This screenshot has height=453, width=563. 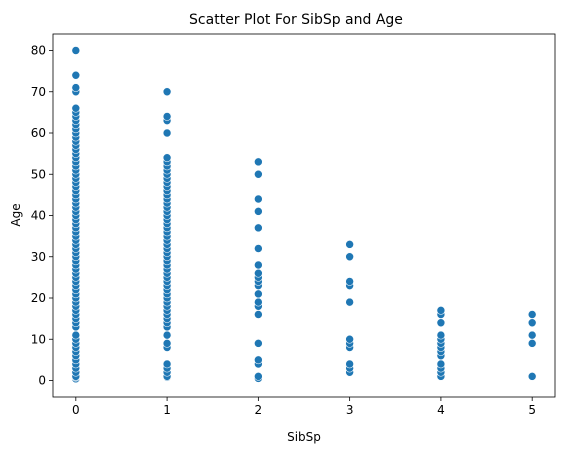 What do you see at coordinates (259, 410) in the screenshot?
I see `x-tick-label: 2` at bounding box center [259, 410].